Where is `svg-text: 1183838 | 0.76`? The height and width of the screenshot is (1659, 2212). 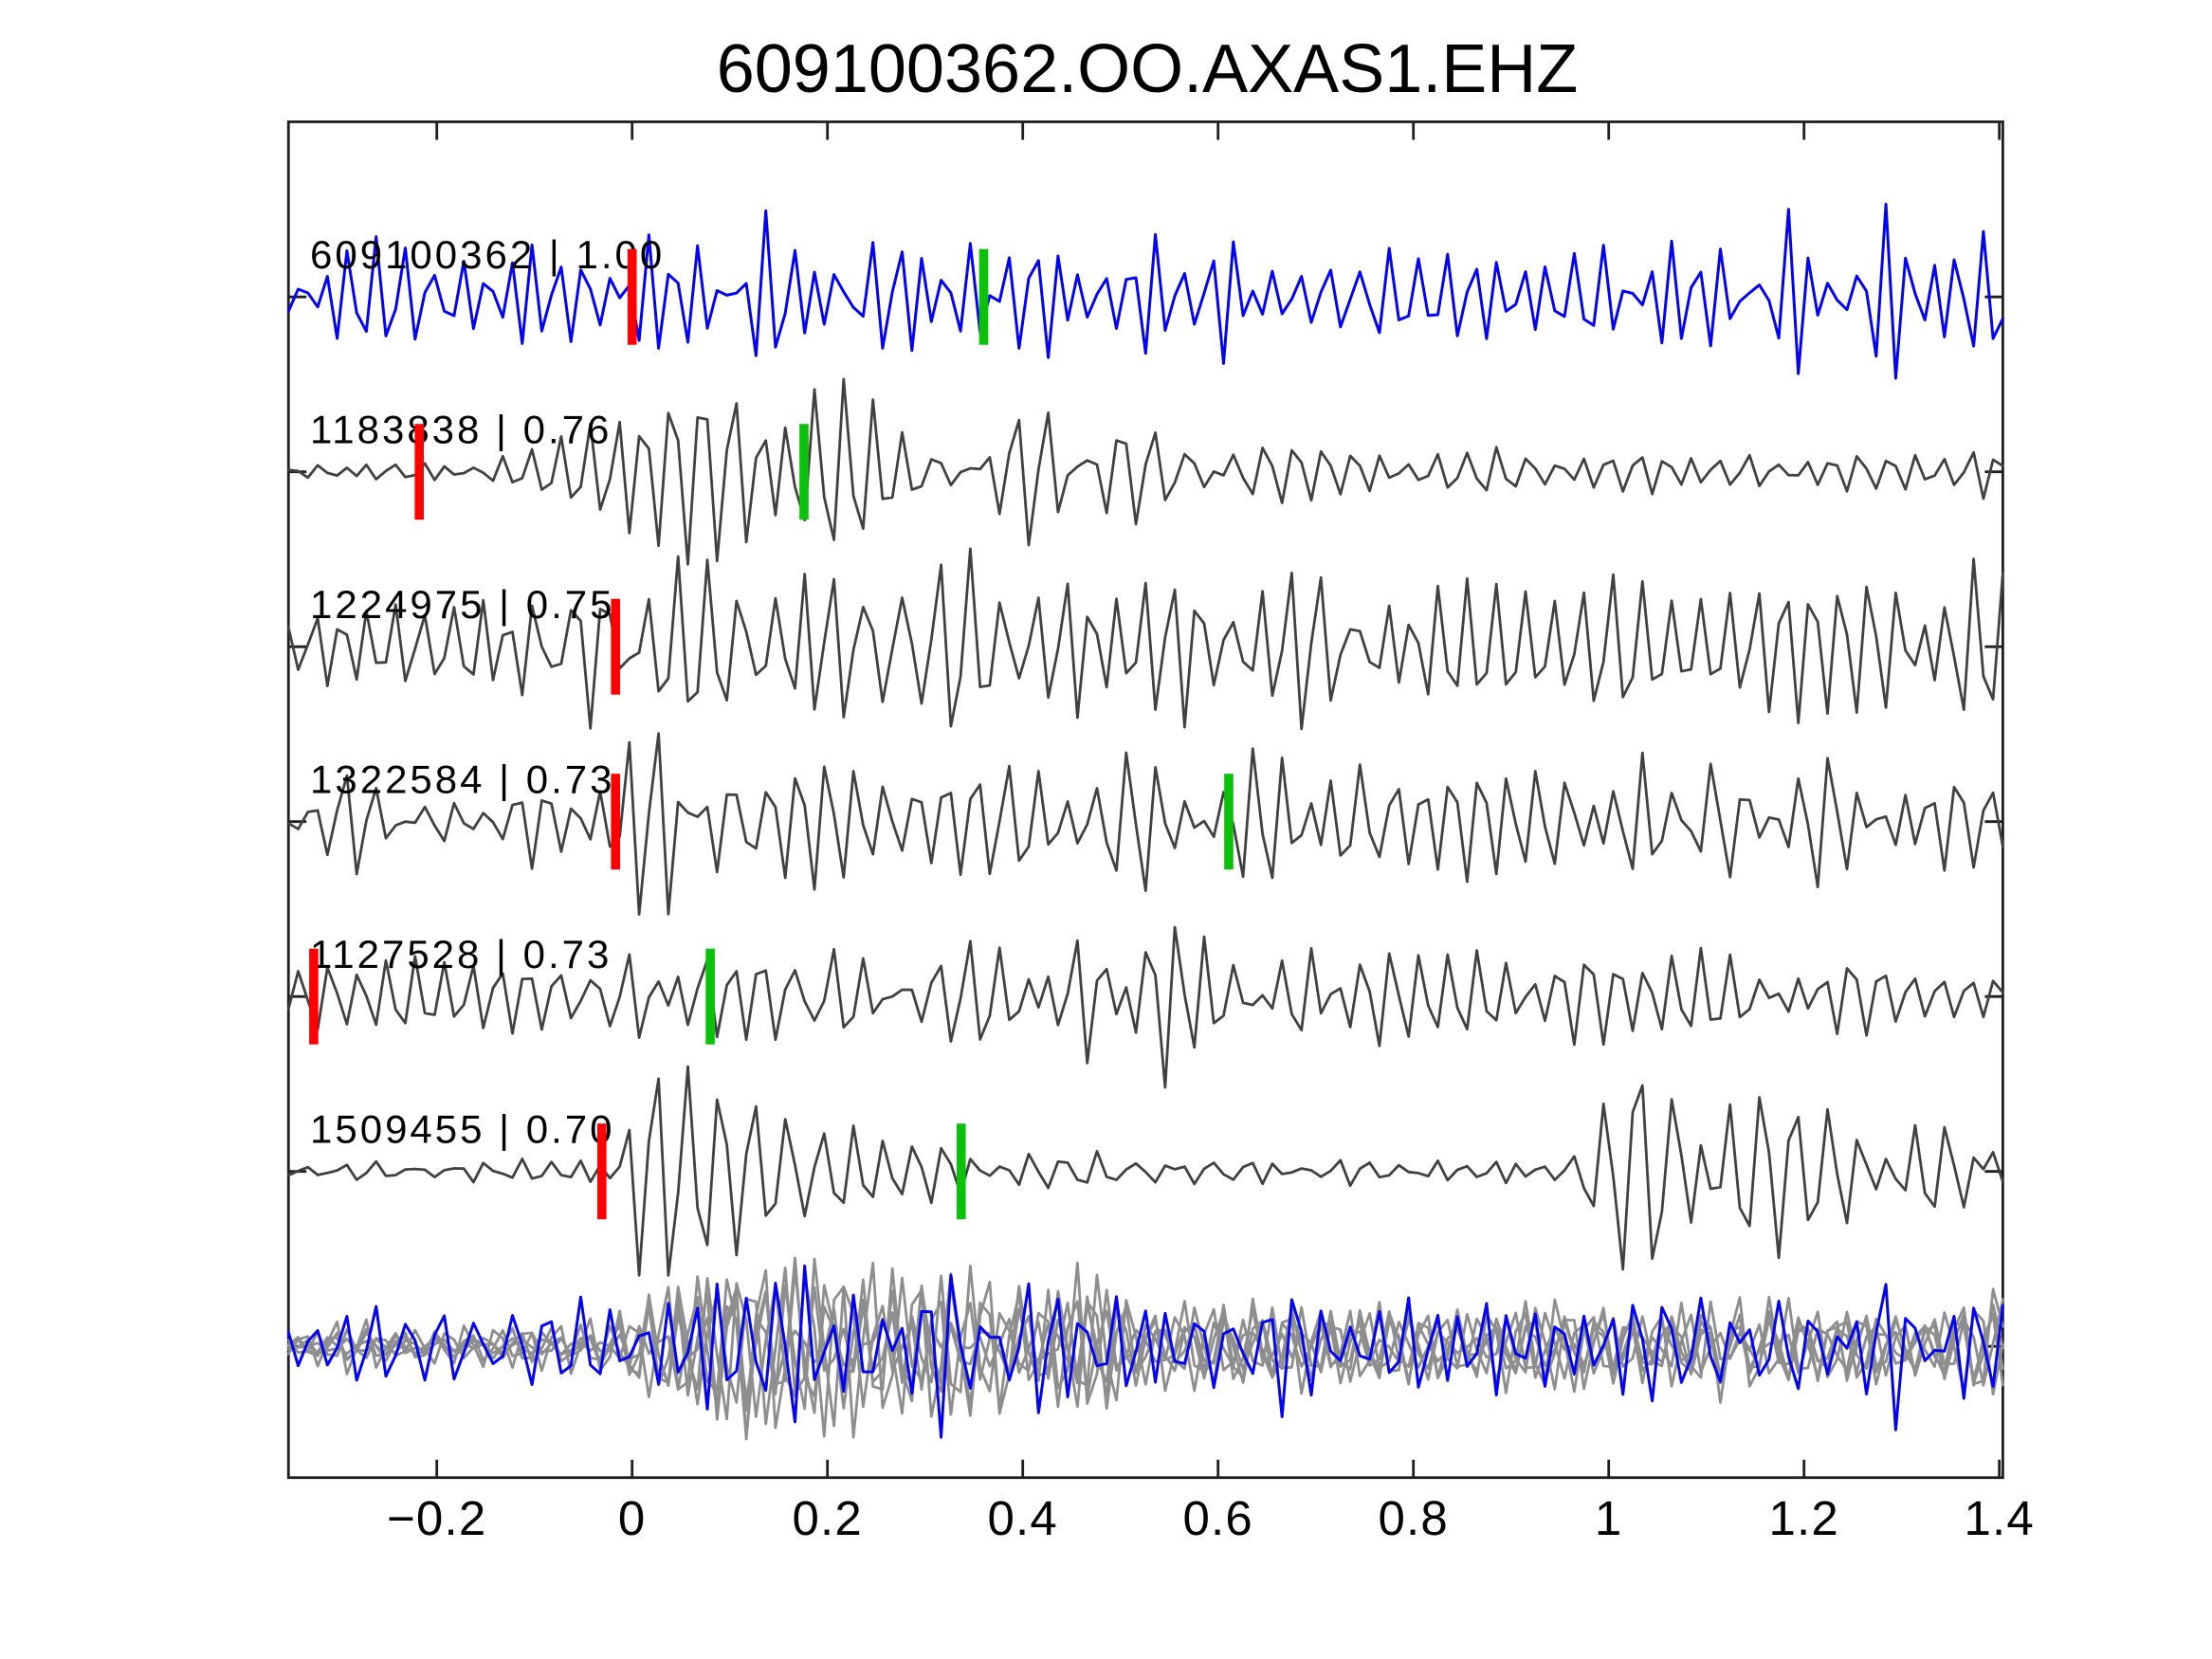
svg-text: 1183838 | 0.76 is located at coordinates (461, 430).